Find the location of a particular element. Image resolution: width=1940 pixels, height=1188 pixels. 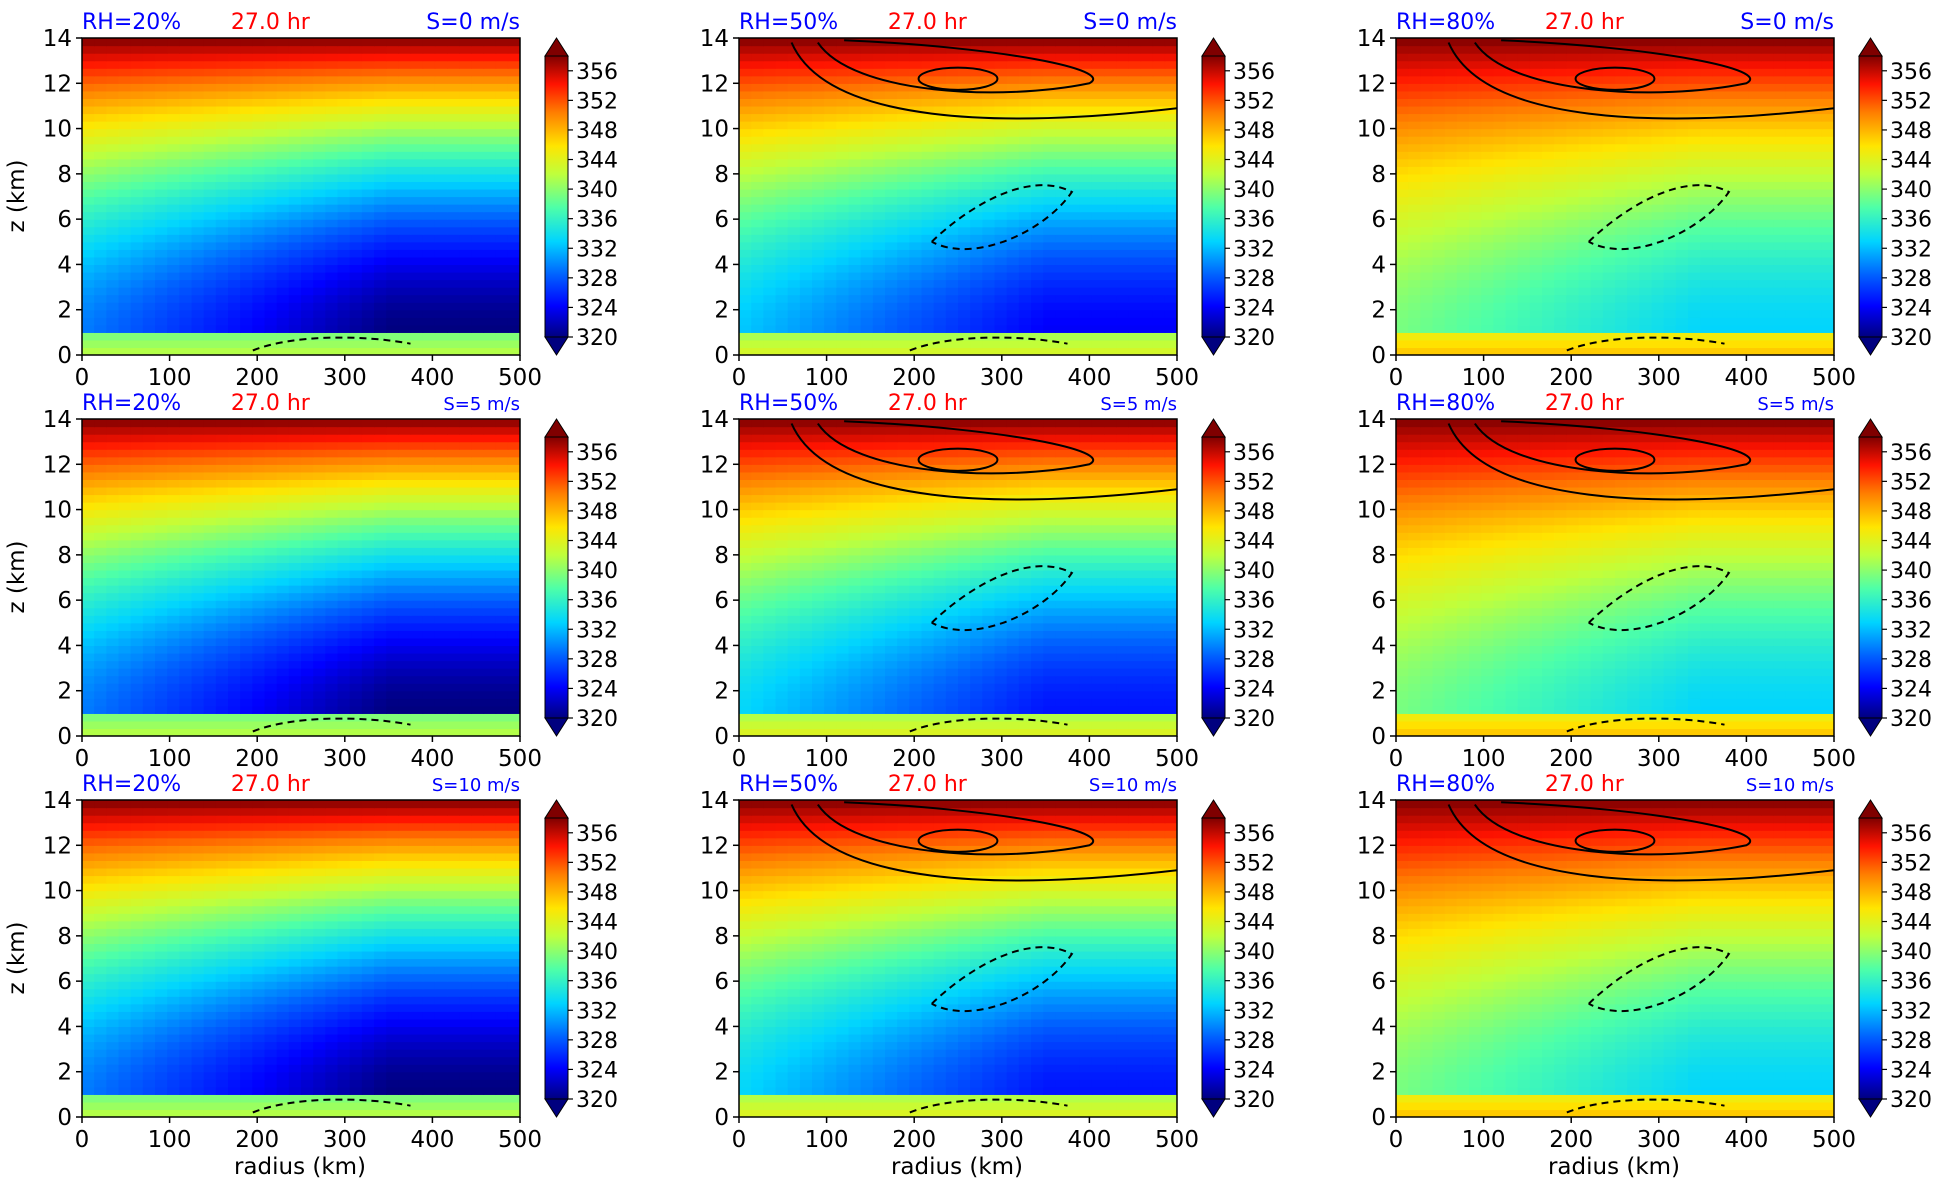

x-tick-label: 200 is located at coordinates (1571, 378).